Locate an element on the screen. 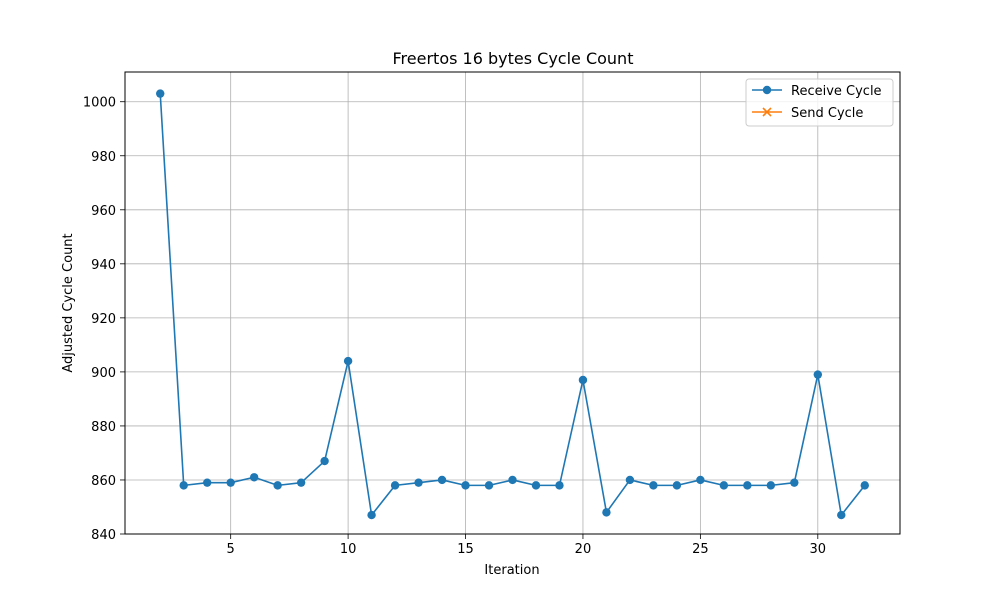  legend: Receive Cycle Send Cycle is located at coordinates (819, 102).